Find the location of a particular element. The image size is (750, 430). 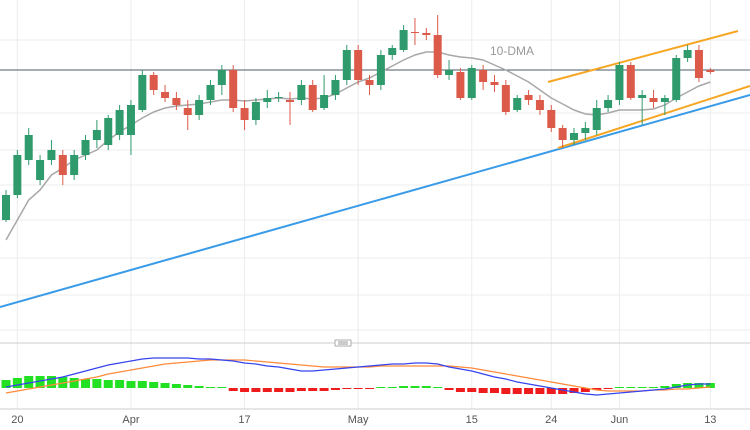

x-tick-label: 15 is located at coordinates (472, 420).